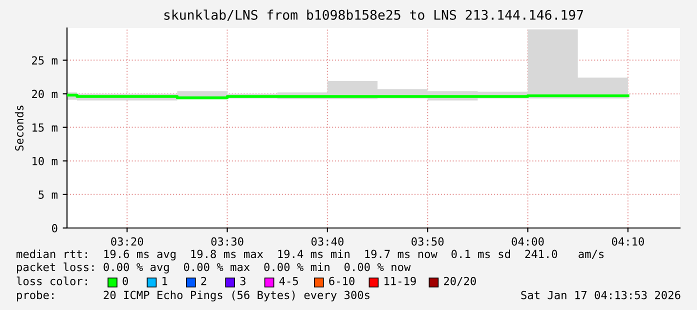  What do you see at coordinates (310, 255) in the screenshot?
I see `text: median rtt: 19.6 ms avg 19.8 ms max 19.4 ms min 19.7 ms now 0.1 ms sd 241.0 am/s` at bounding box center [310, 255].